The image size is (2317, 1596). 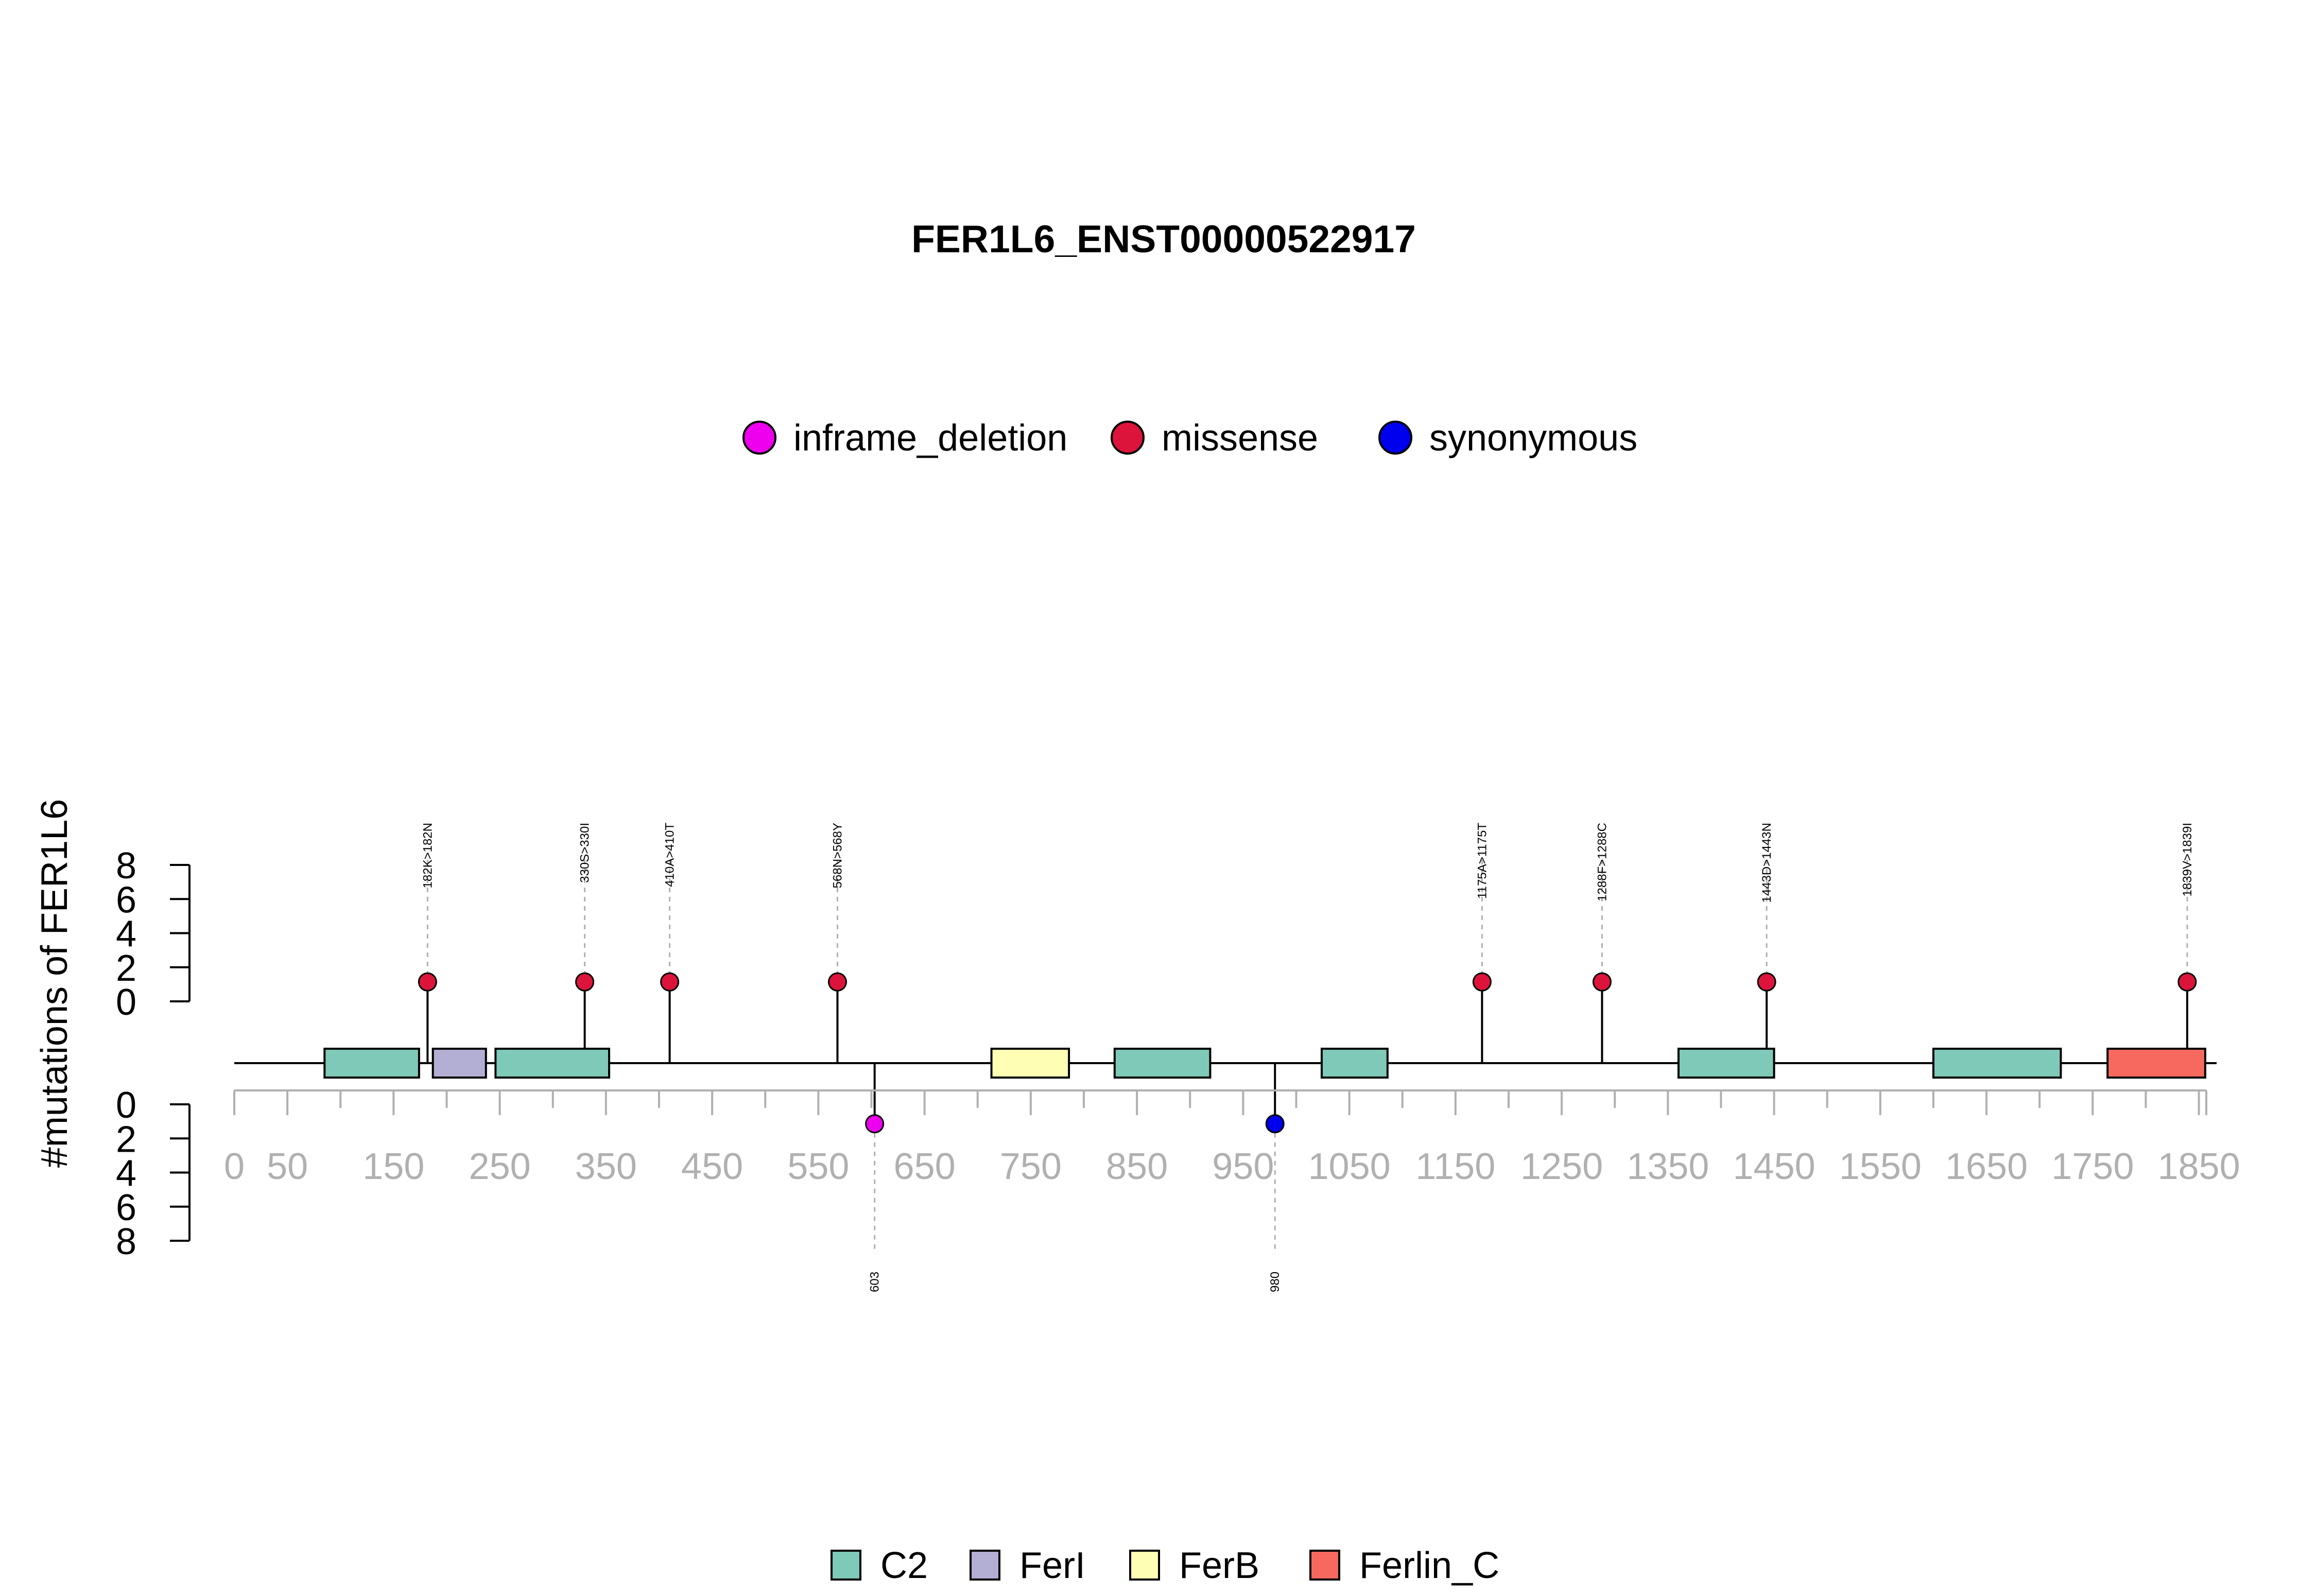 I want to click on mutation-label: 330S>330I, so click(x=585, y=853).